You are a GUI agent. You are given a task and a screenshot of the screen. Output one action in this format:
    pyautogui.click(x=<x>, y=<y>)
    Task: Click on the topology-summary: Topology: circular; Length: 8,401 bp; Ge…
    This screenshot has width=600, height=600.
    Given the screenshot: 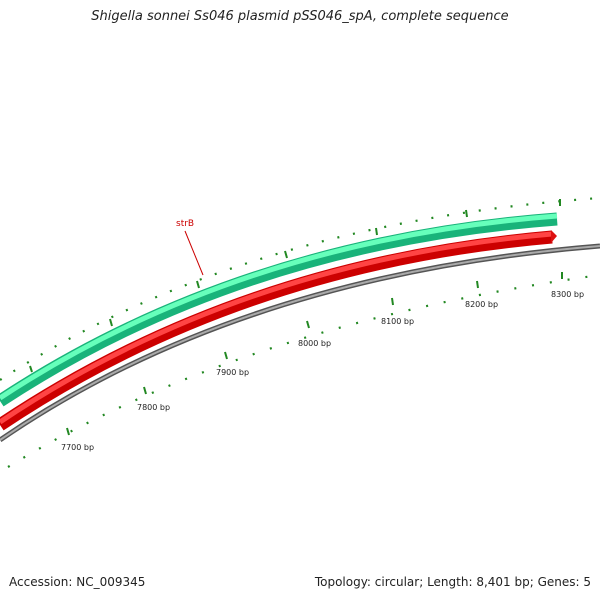 What is the action you would take?
    pyautogui.click(x=452, y=582)
    